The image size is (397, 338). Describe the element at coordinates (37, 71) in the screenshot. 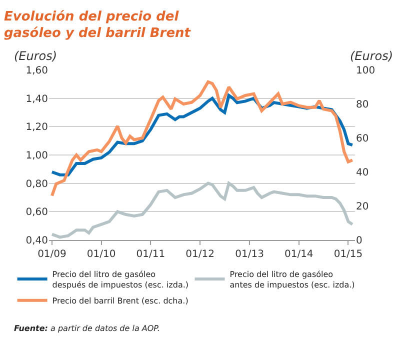

I see `y-tick-label: 1,60` at that location.